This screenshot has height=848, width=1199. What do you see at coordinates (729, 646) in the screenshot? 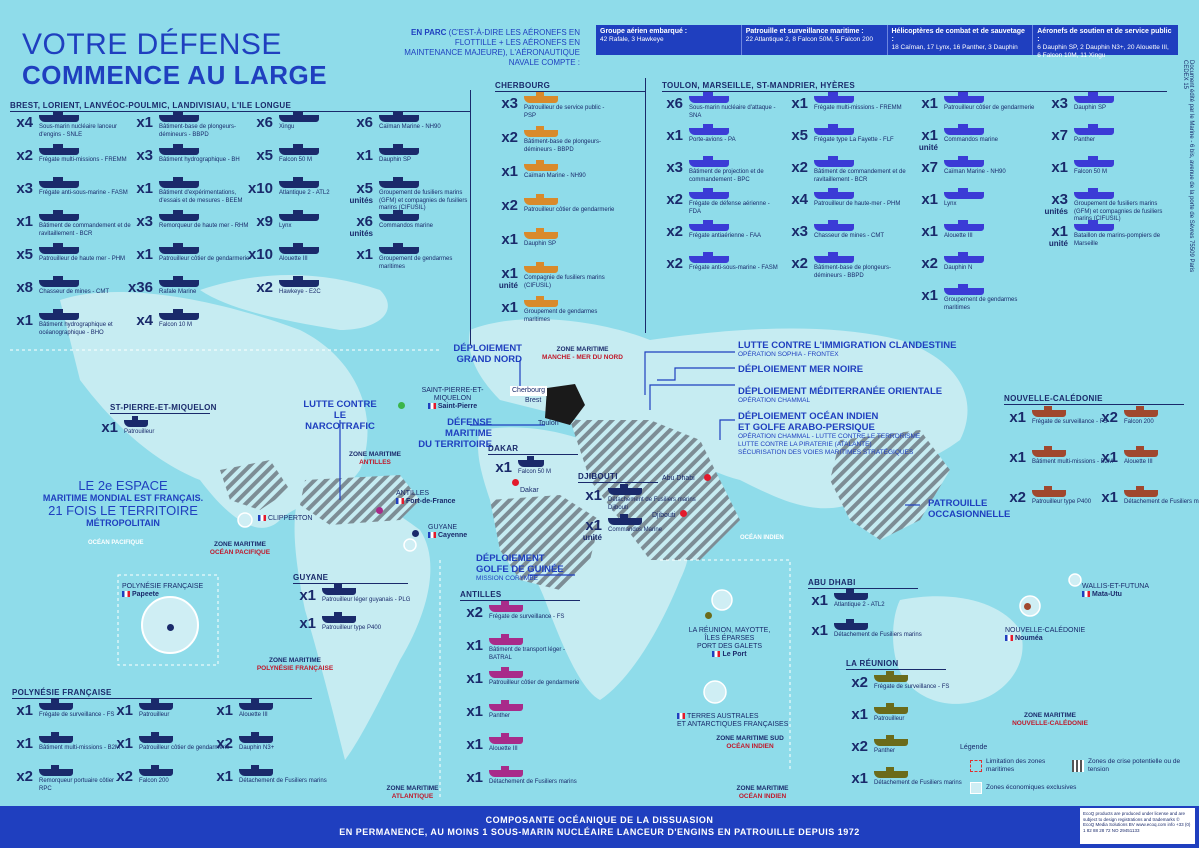
I see `place-name: PORT DES GALETS` at bounding box center [729, 646].